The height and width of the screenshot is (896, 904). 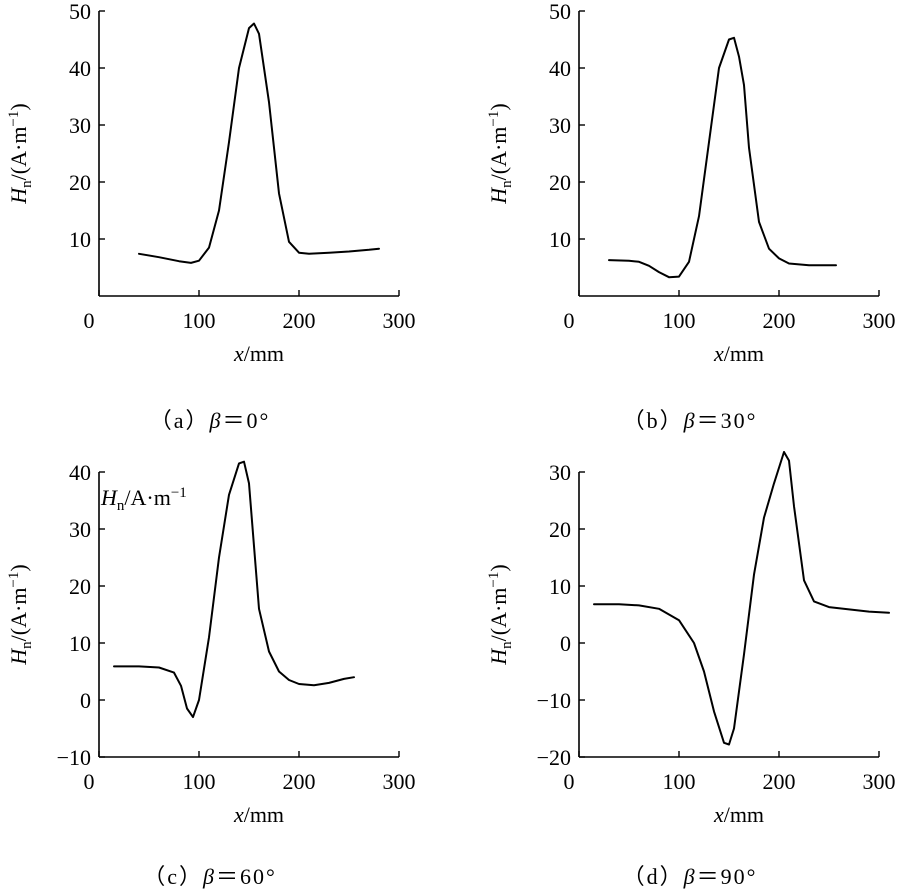 I want to click on panel-caption: （d）β＝90°, so click(x=690, y=876).